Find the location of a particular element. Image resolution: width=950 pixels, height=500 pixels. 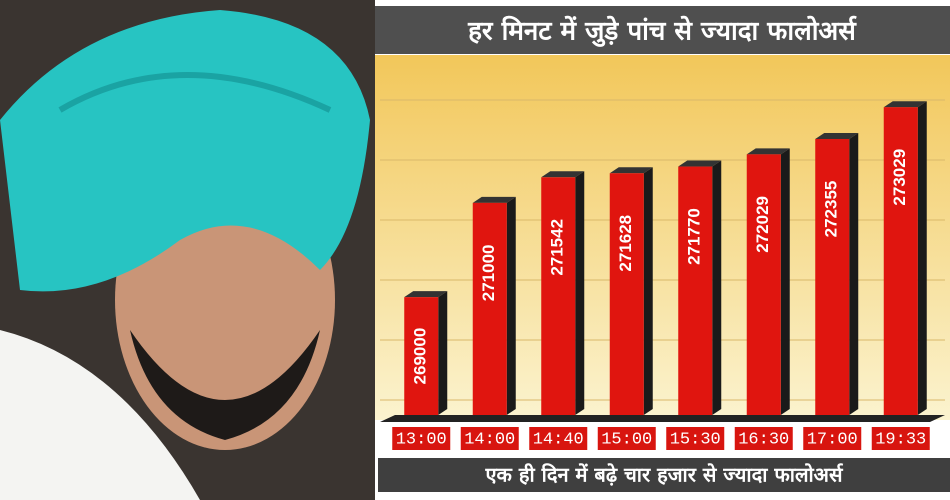

x-tick-label: 17:00 is located at coordinates (832, 439).